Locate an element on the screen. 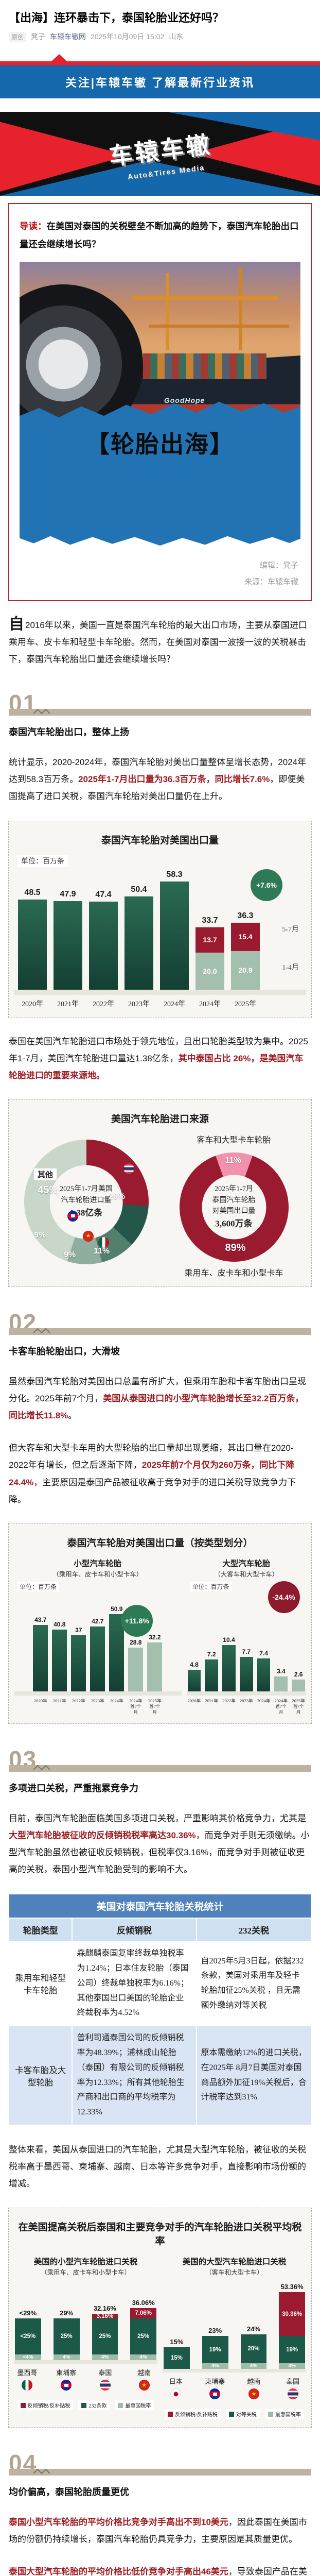 This screenshot has height=2576, width=320. section-04-header: 04 均价偏高，泰国轮胎质量更优 is located at coordinates (160, 2475).